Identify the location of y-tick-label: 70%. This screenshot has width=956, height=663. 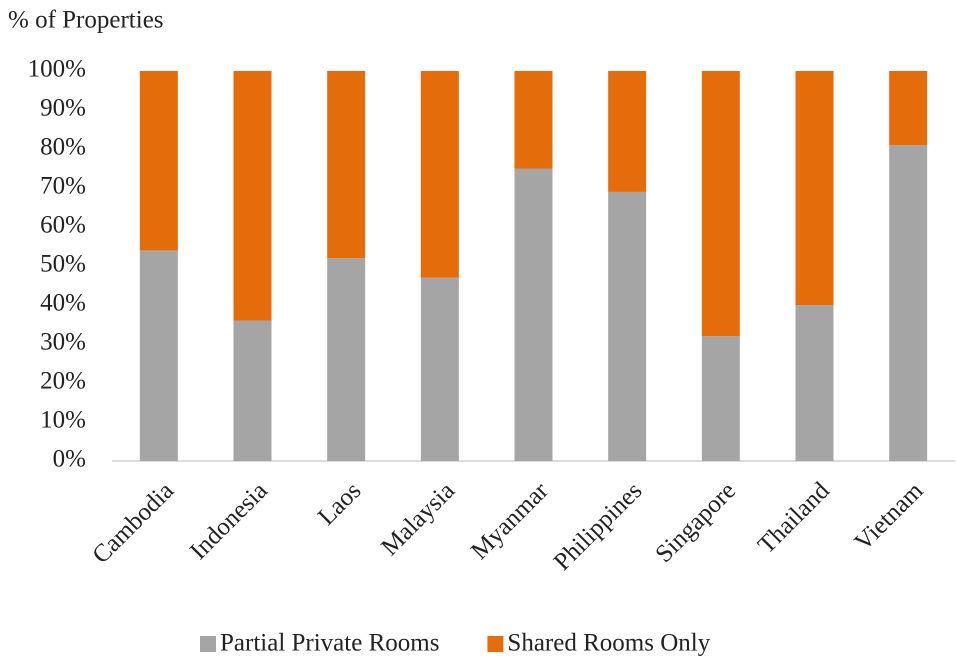
(63, 186).